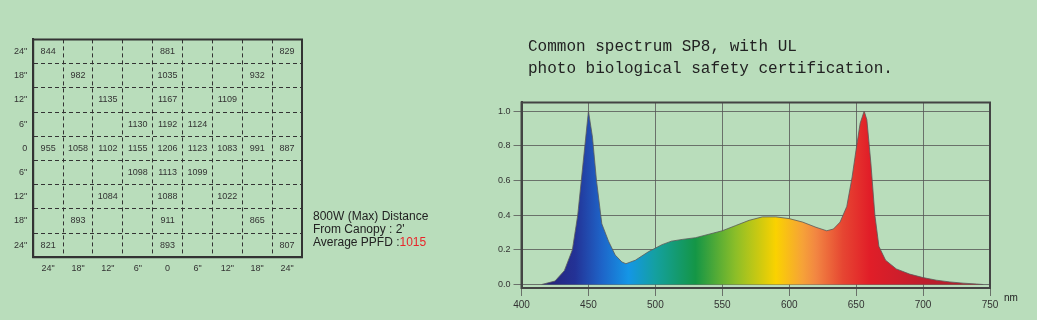 This screenshot has width=1037, height=320. I want to click on data-label: 932, so click(257, 75).